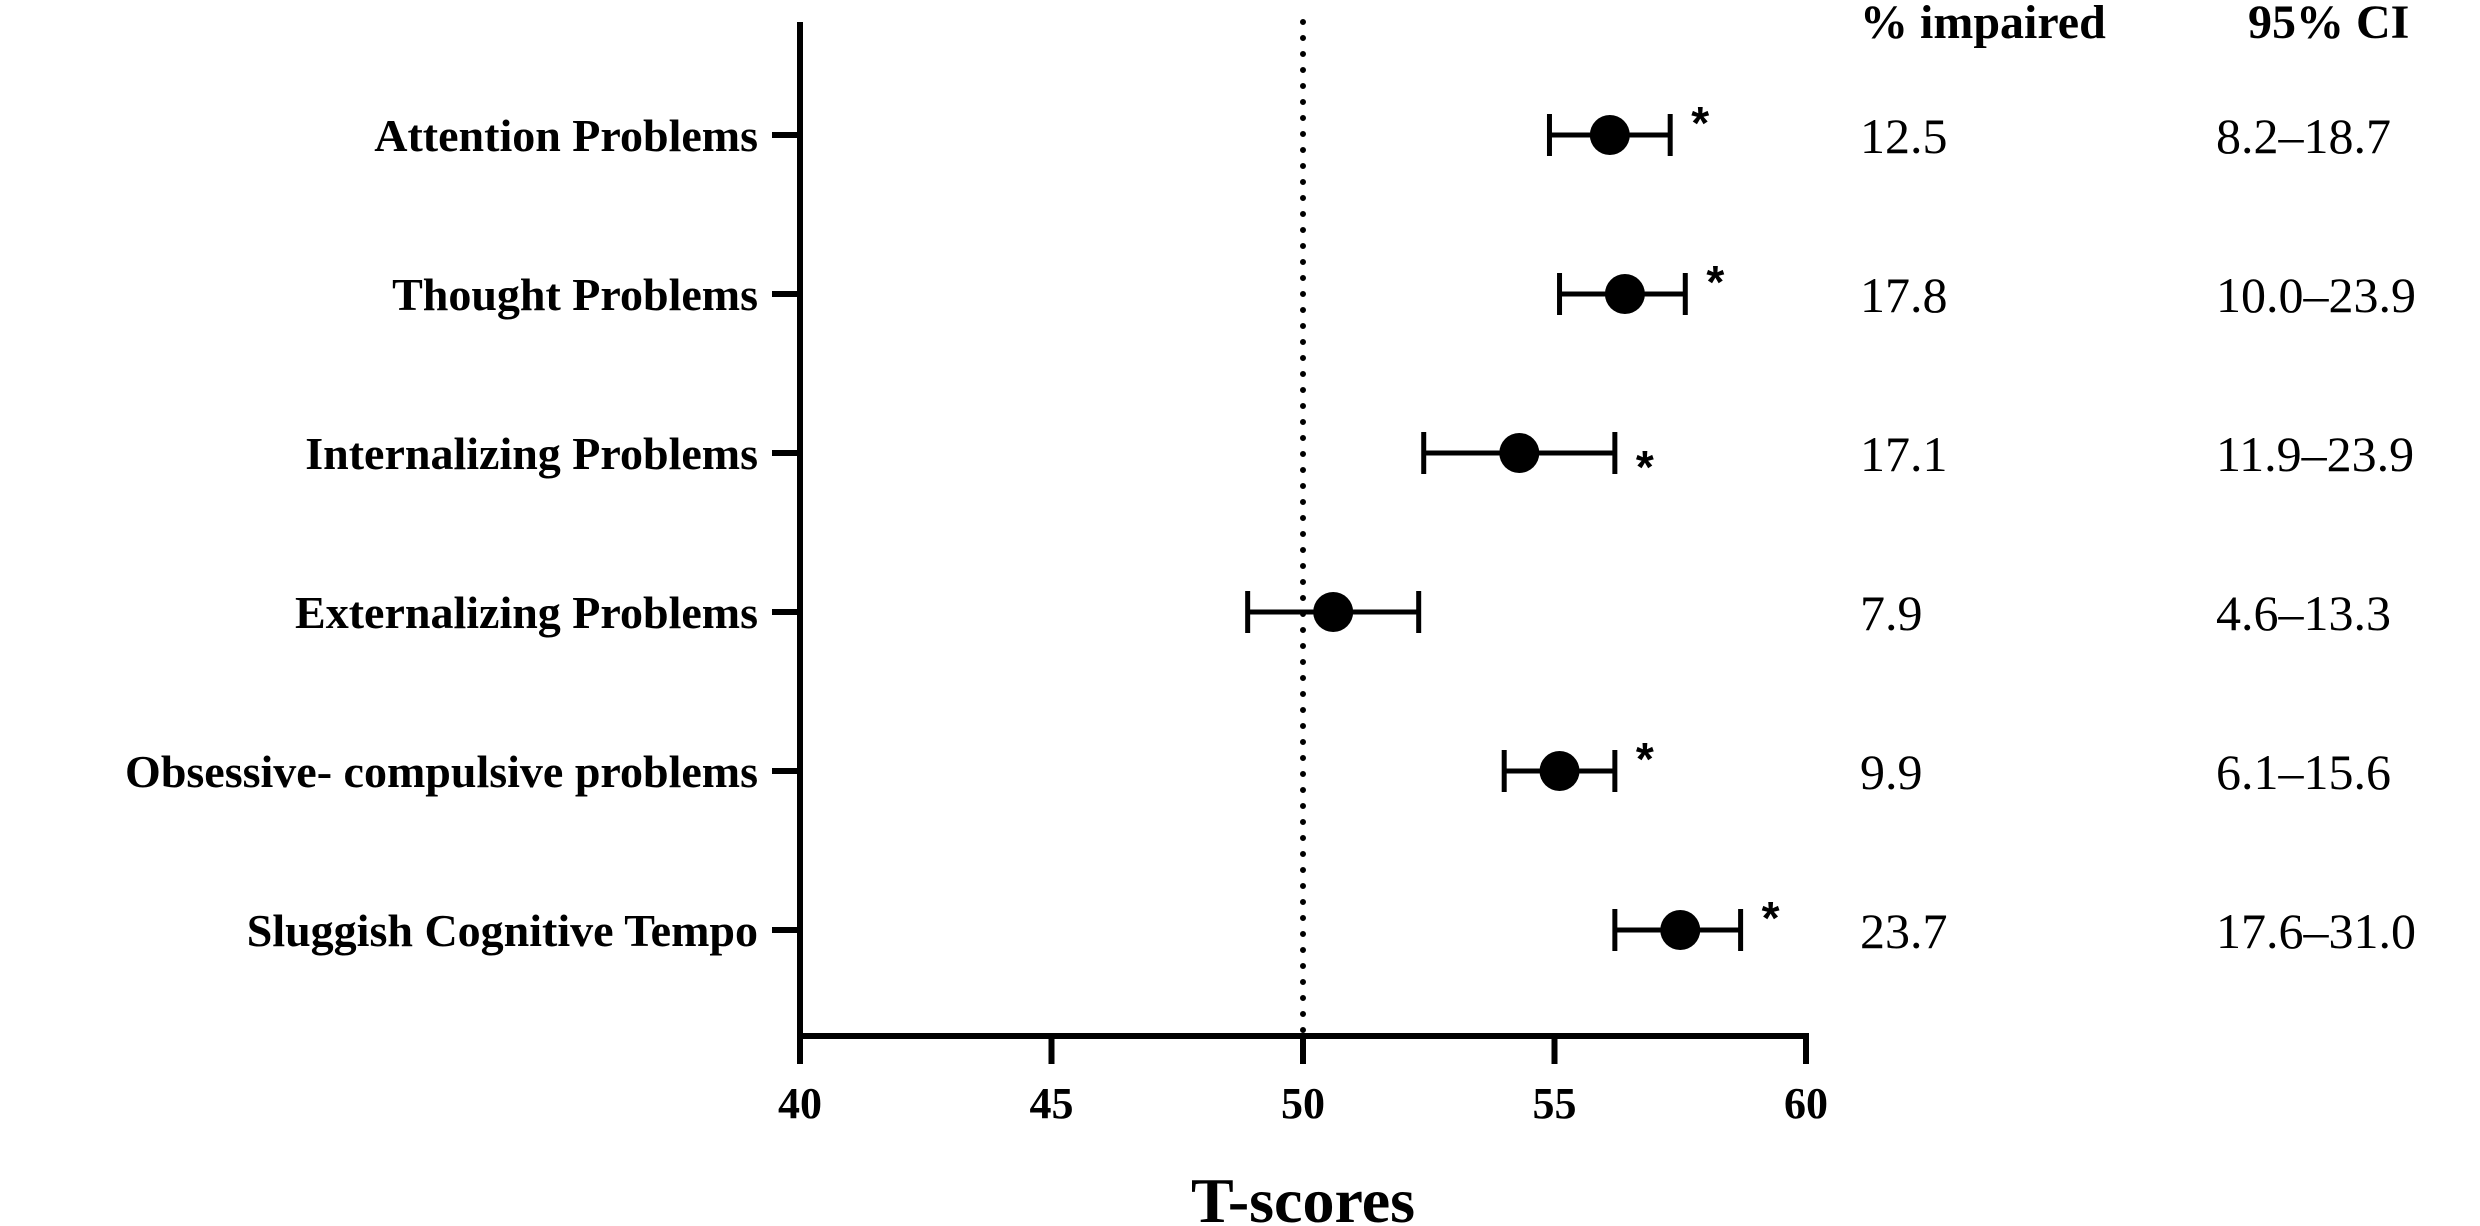 The width and height of the screenshot is (2480, 1226). I want to click on category-label: Obsessive- compulsive problems, so click(441, 771).